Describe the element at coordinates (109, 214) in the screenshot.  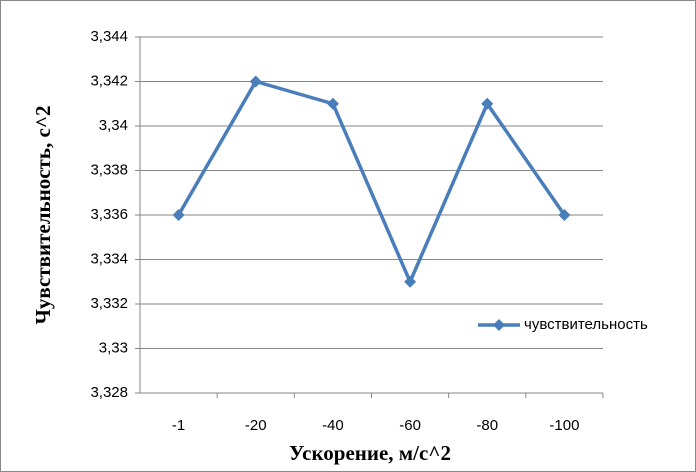
I see `y-tick-label: 3,336` at that location.